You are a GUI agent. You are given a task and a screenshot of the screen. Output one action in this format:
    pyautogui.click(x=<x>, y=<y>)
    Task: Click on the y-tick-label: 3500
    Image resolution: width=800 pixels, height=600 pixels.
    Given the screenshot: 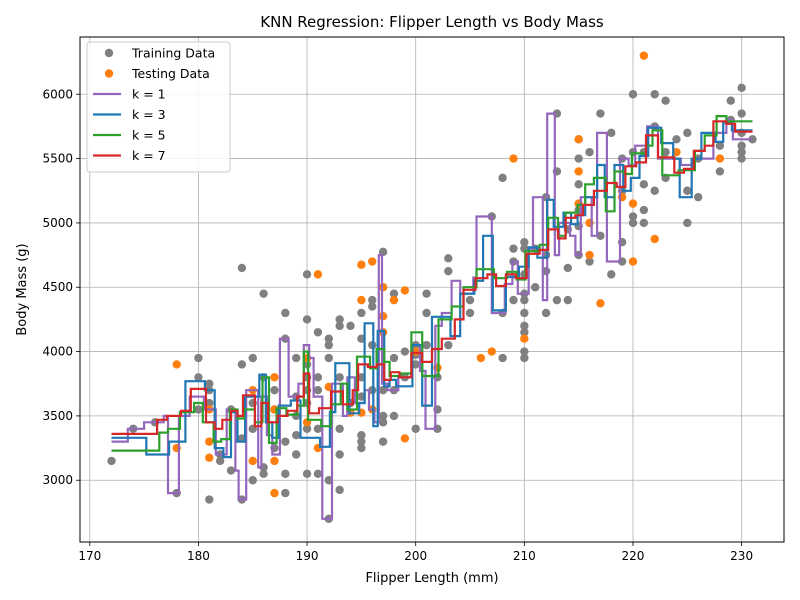 What is the action you would take?
    pyautogui.click(x=57, y=416)
    